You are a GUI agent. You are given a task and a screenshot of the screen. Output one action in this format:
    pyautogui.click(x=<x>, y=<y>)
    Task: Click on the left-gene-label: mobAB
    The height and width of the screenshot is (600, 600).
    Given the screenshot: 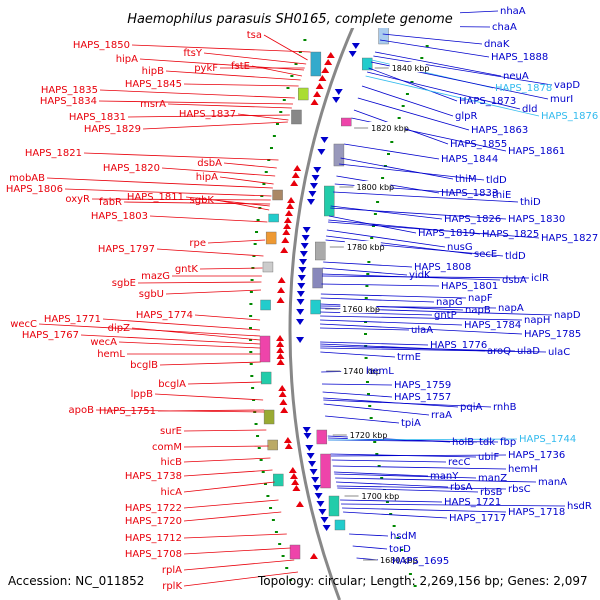 What is the action you would take?
    pyautogui.click(x=27, y=178)
    